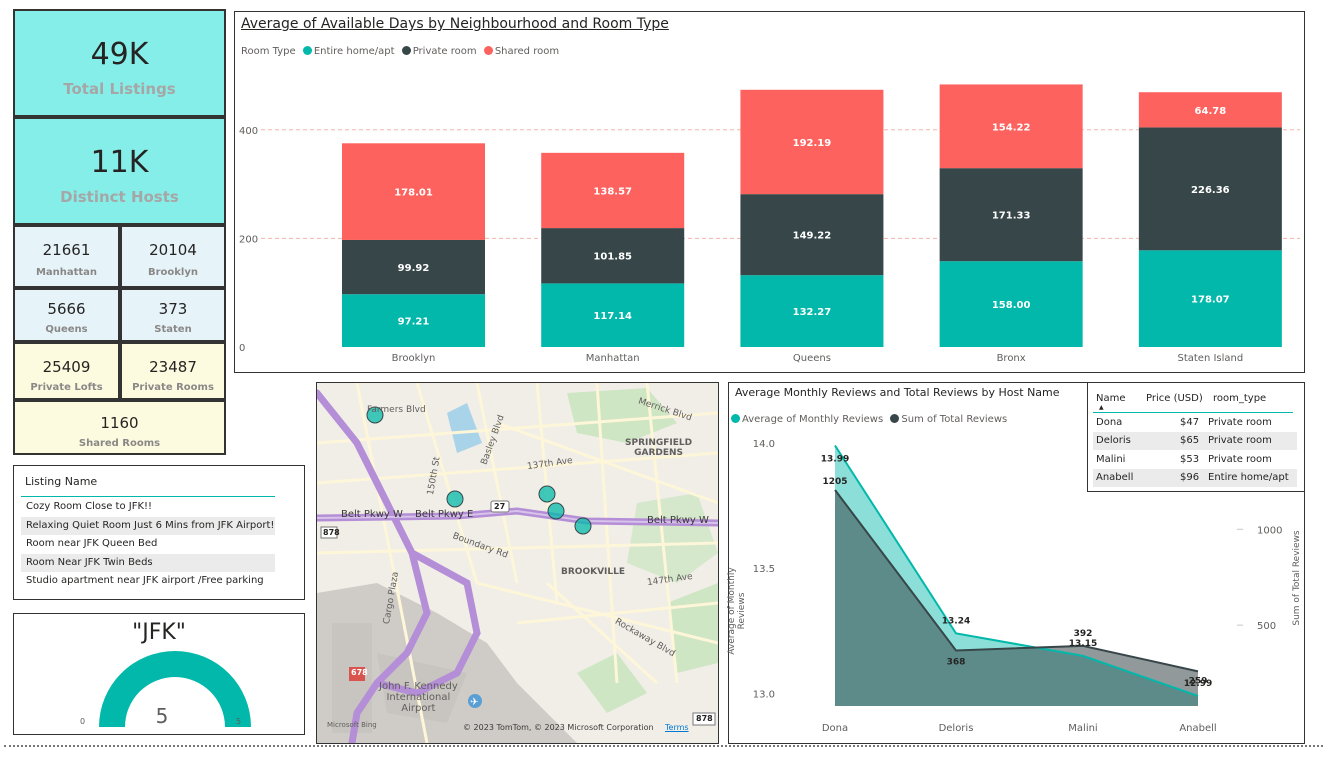  I want to click on map-label: BROOKVILLE, so click(593, 572).